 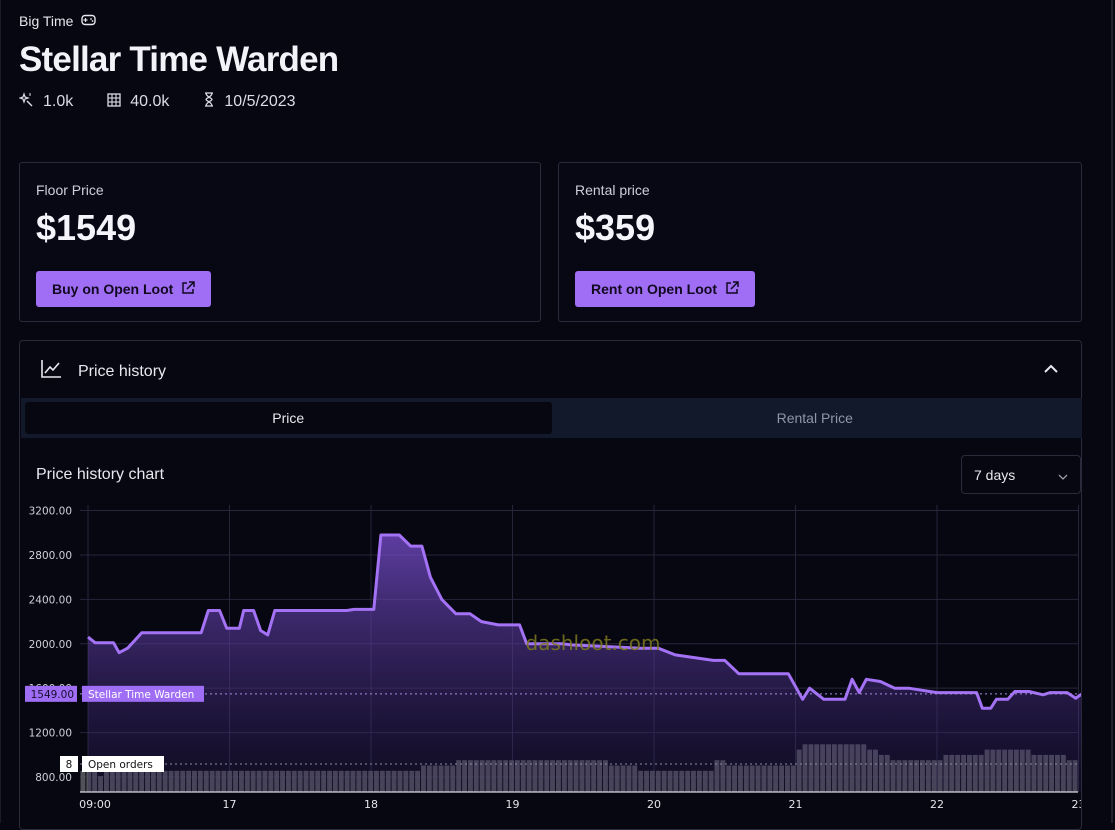 What do you see at coordinates (371, 804) in the screenshot?
I see `x-tick-label: 18` at bounding box center [371, 804].